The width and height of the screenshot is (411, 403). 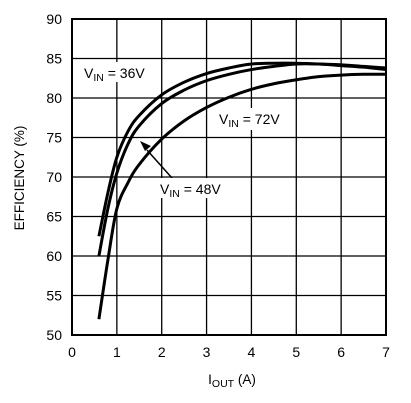 I want to click on vin-48v-label: VIN = 48V, so click(x=190, y=190).